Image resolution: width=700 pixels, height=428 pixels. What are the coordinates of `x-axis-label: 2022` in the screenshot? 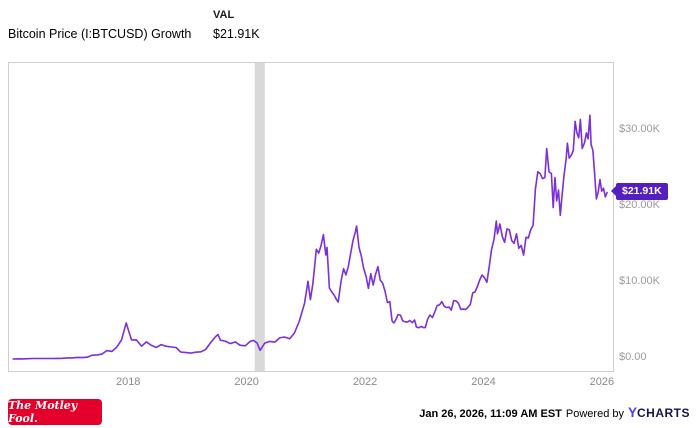 It's located at (365, 382).